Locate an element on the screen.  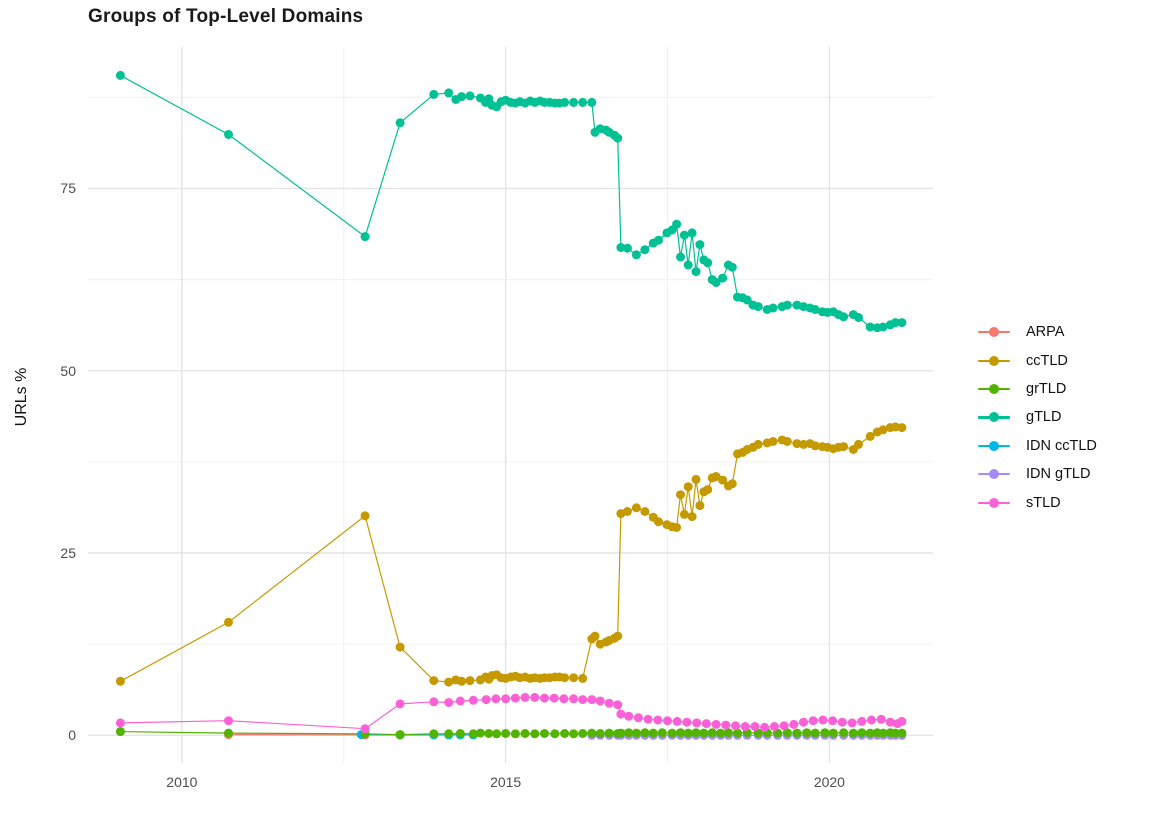
legend: ARPA ccTLD grTLD gTLD IDN ccTLD IDN gTLD sTLD is located at coordinates (1036, 417).